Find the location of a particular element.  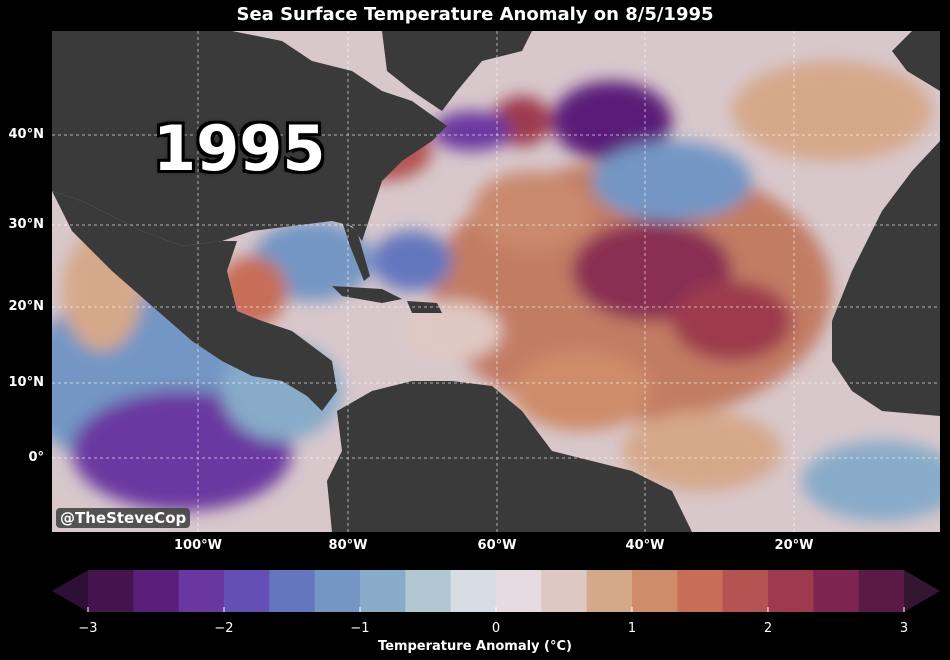

colorbar-tick-label: −1 is located at coordinates (360, 628).